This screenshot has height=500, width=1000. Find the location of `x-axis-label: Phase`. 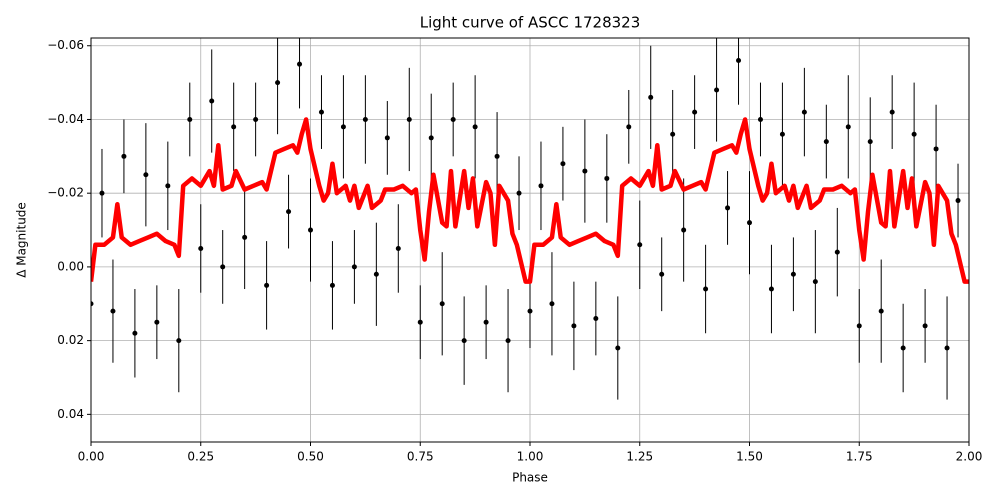

x-axis-label: Phase is located at coordinates (530, 478).